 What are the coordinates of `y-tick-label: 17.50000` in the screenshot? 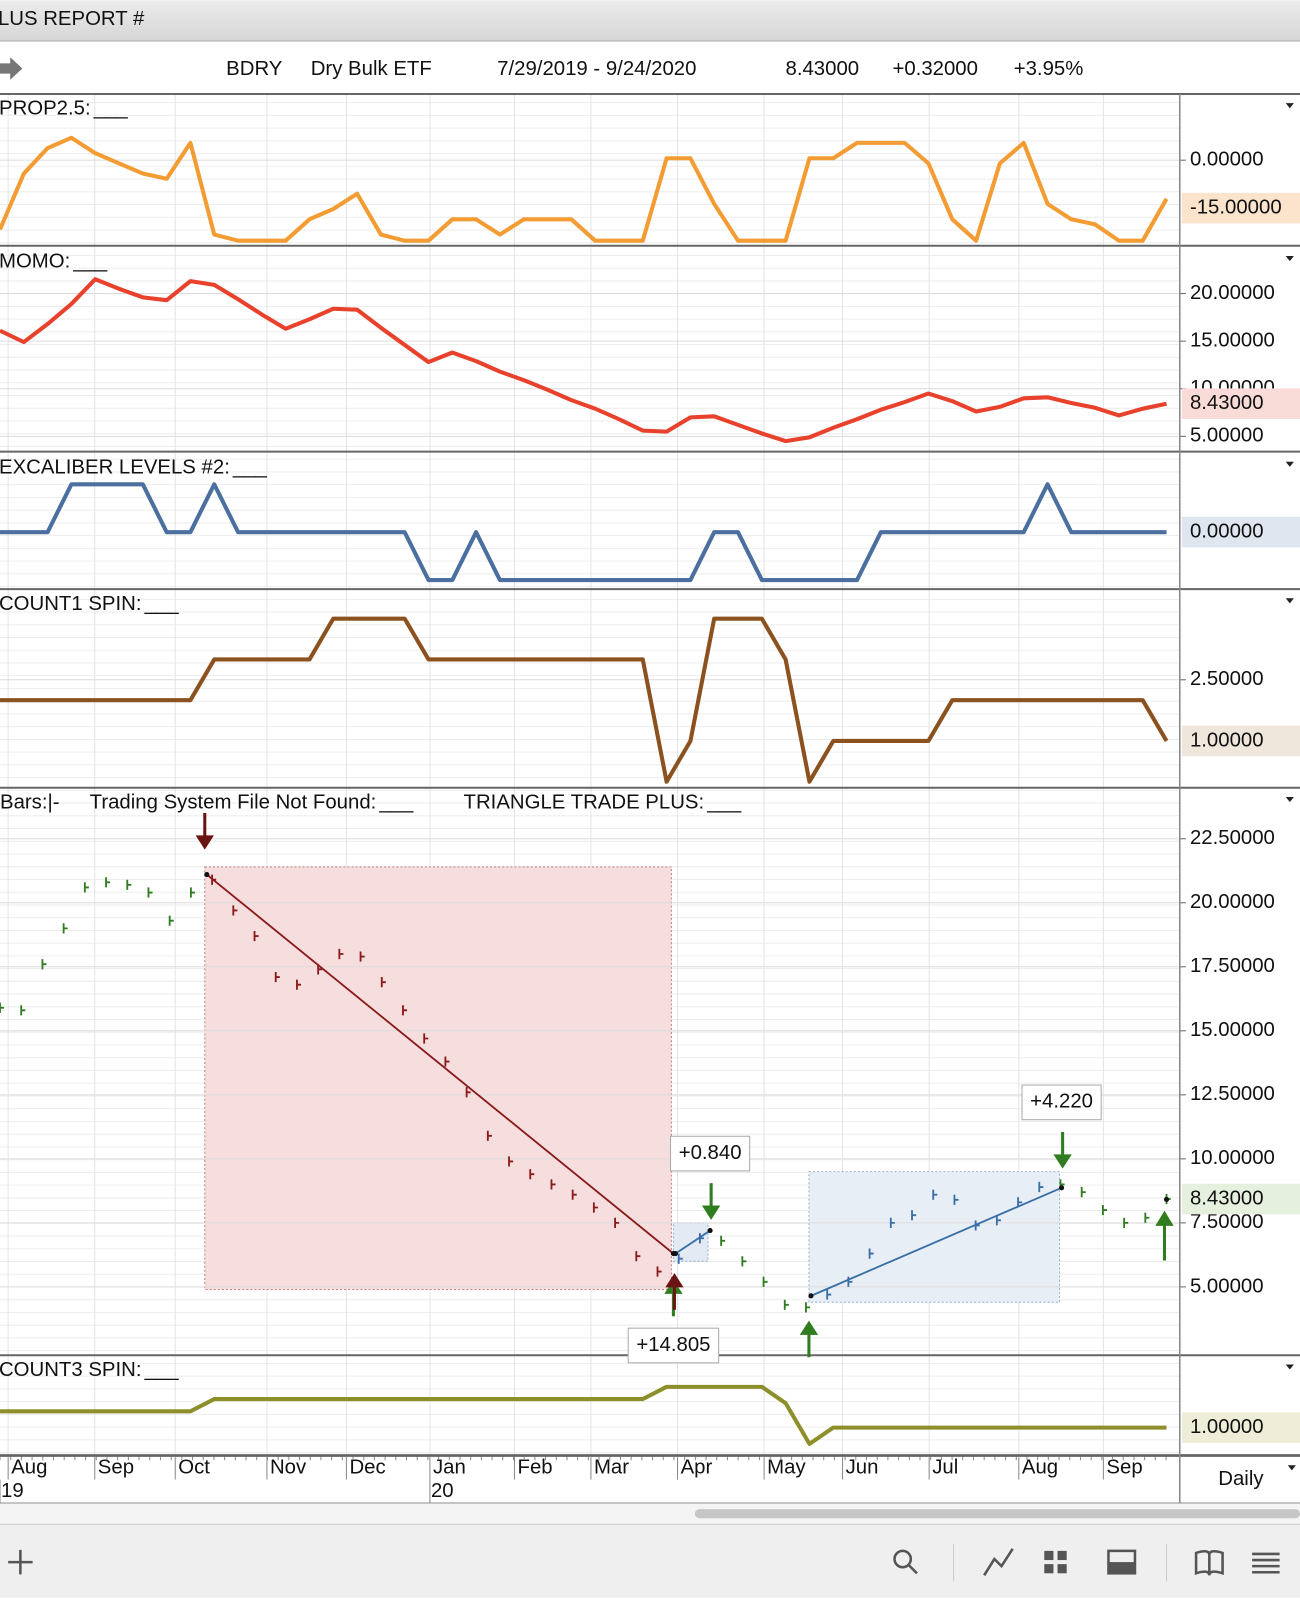 It's located at (1232, 966).